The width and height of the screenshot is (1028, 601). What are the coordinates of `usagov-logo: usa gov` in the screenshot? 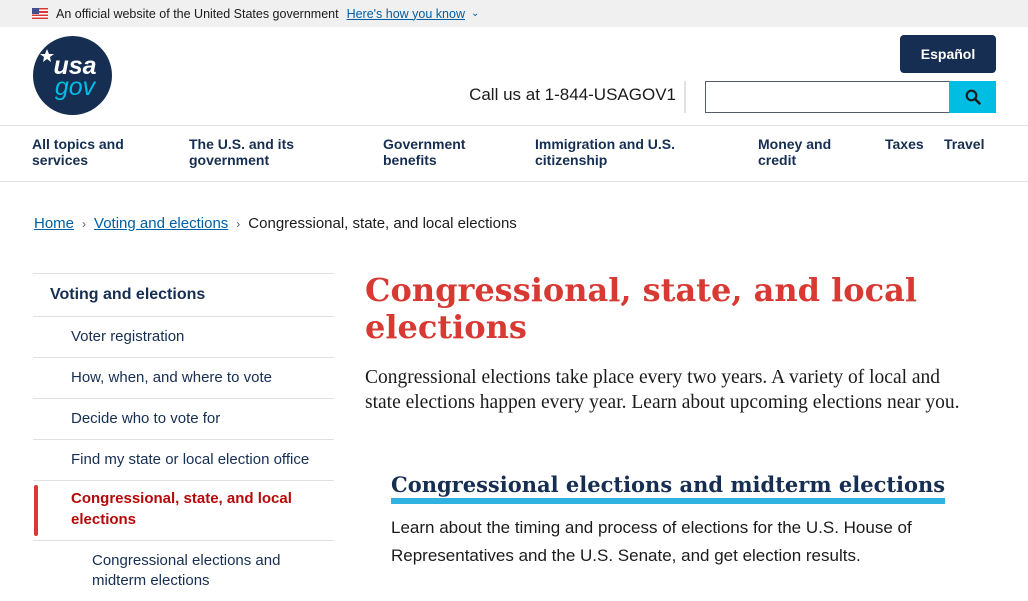 It's located at (72, 75).